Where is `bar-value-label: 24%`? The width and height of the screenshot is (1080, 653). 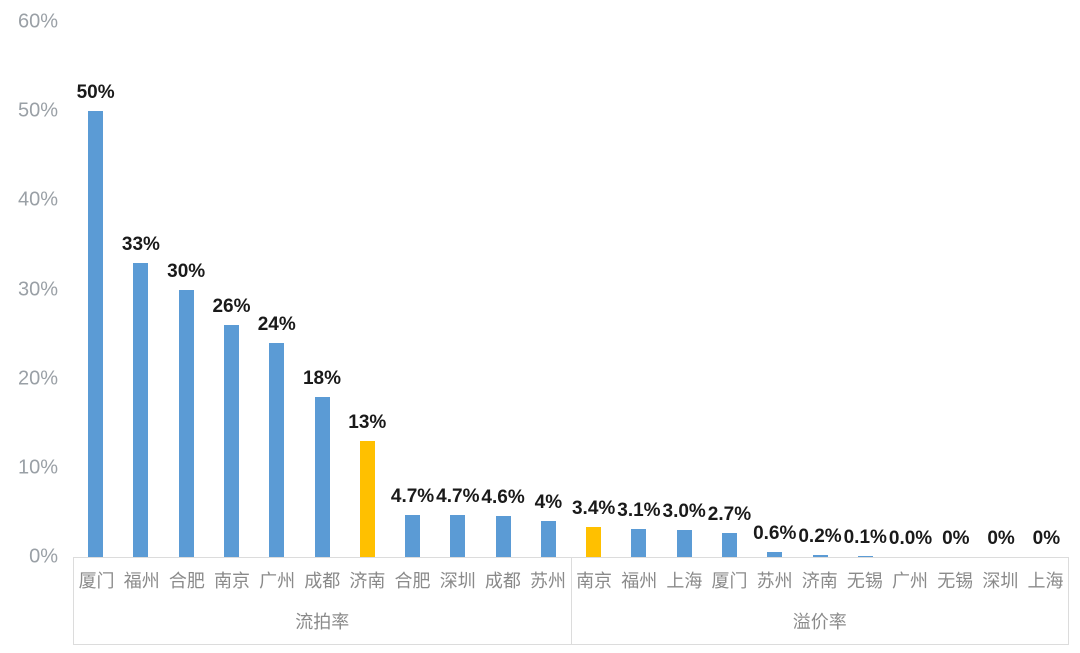
bar-value-label: 24% is located at coordinates (276, 324).